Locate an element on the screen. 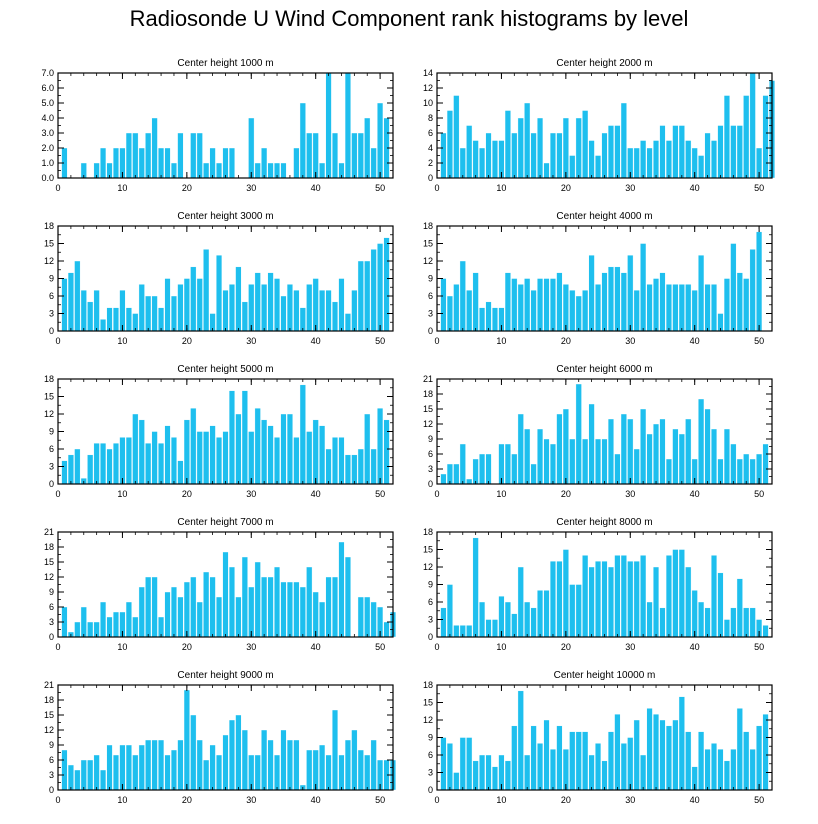  y-tick-label: 12 is located at coordinates (49, 261).